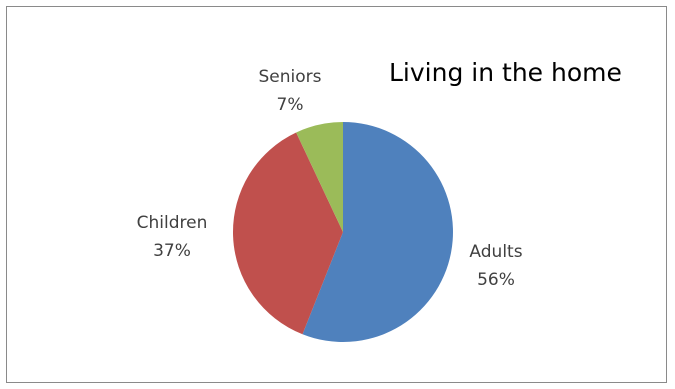 The height and width of the screenshot is (389, 675). I want to click on pie-slice-adults, so click(377, 232).